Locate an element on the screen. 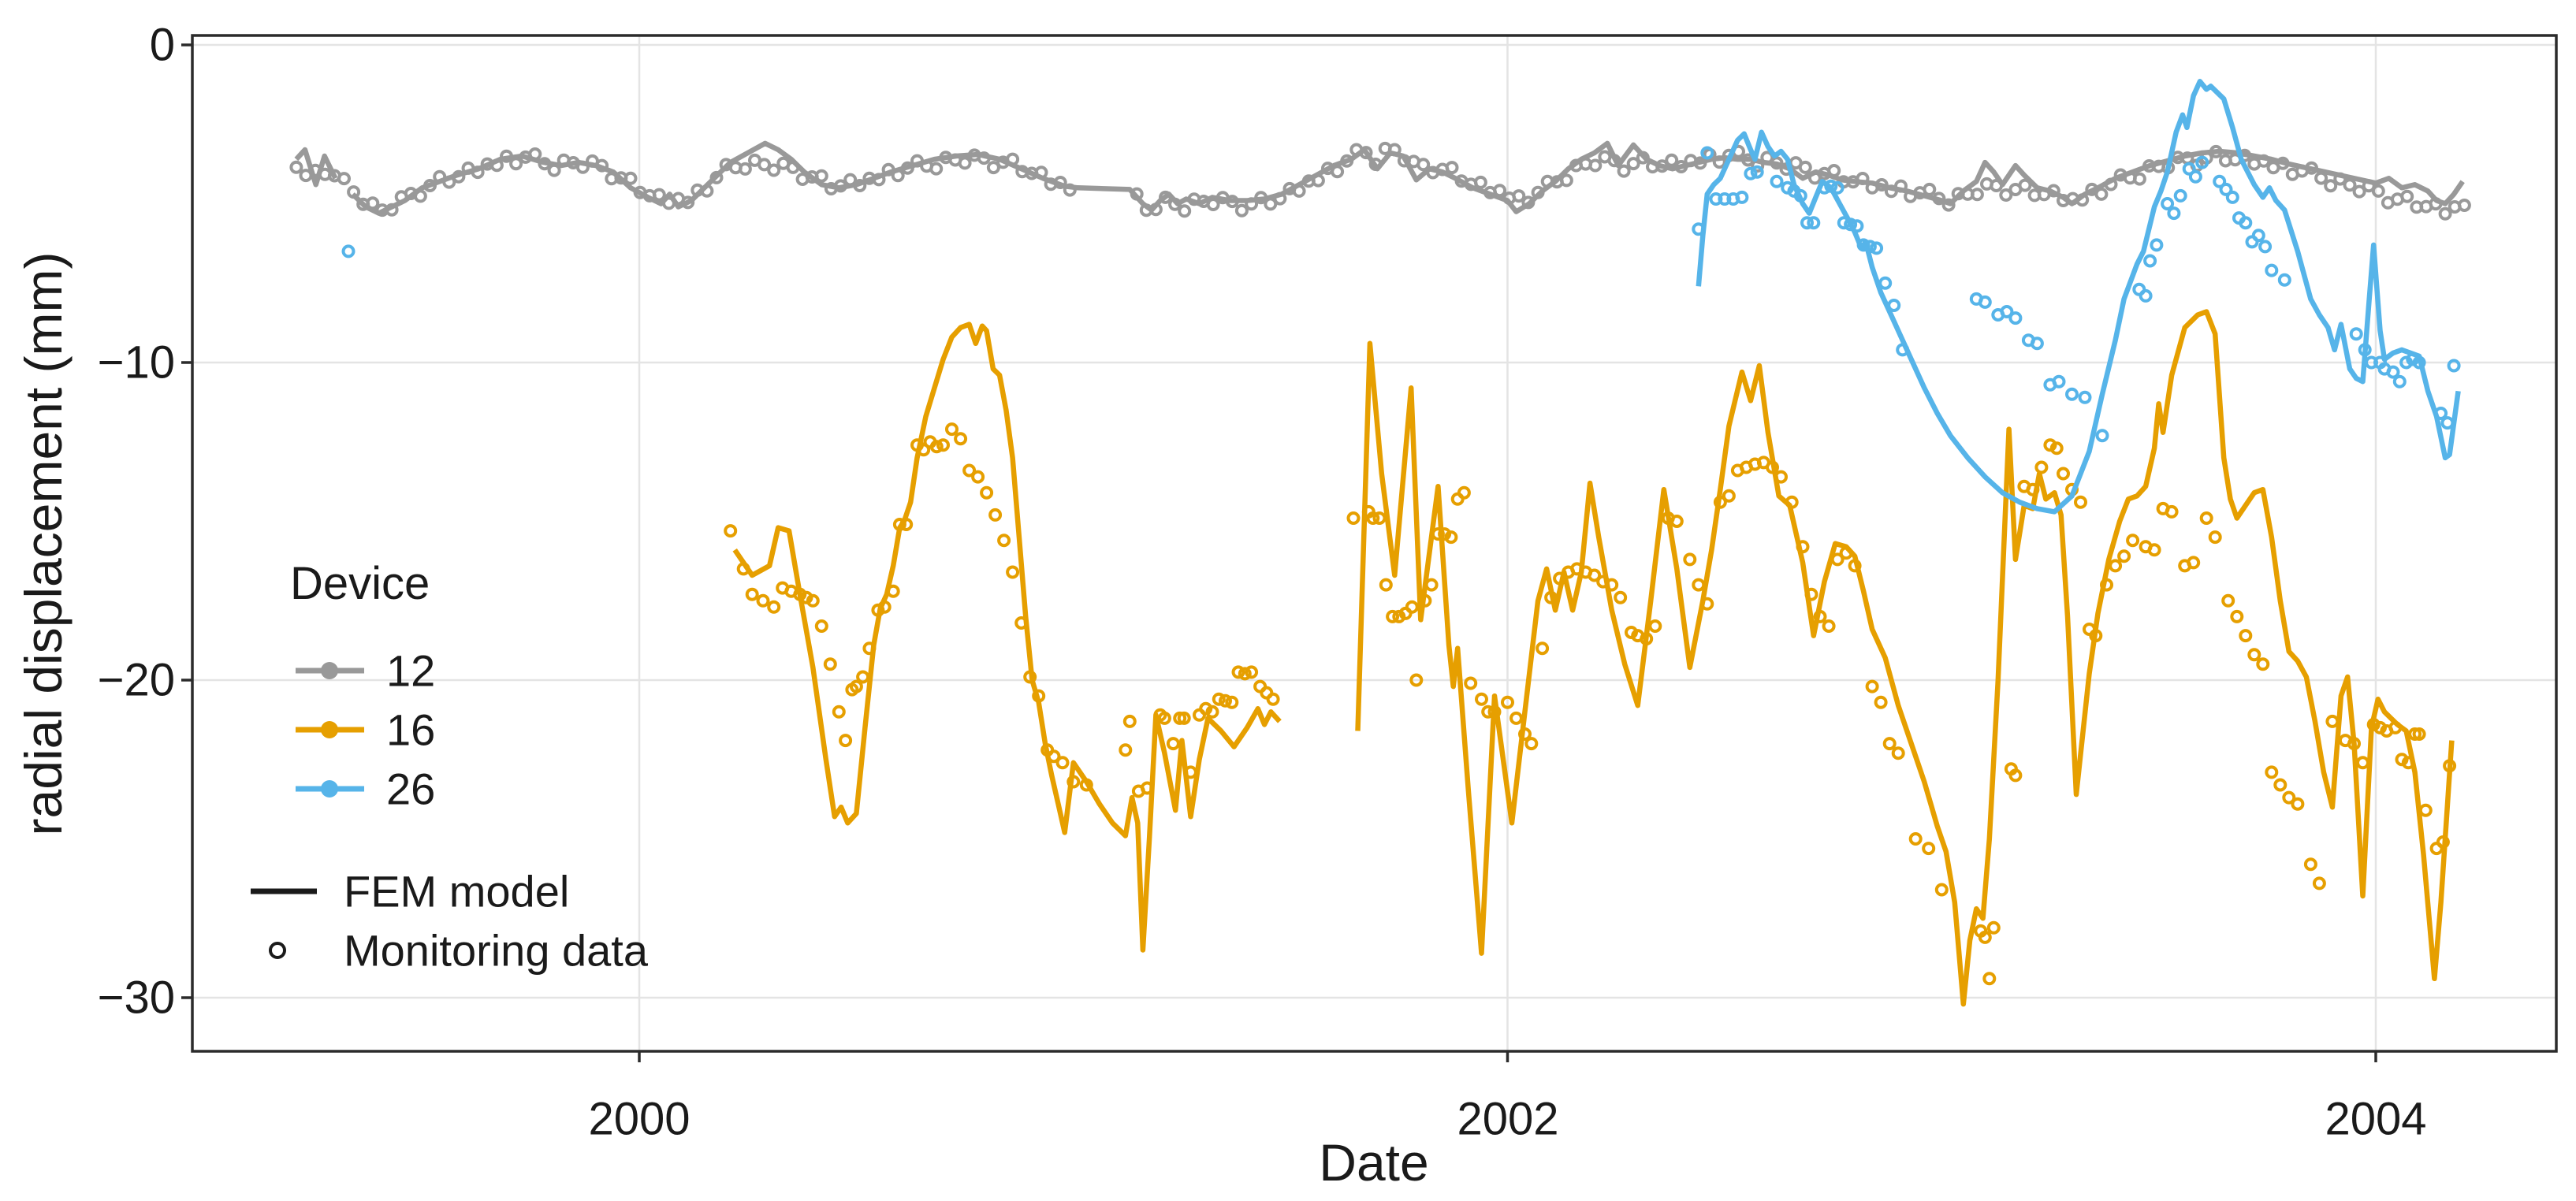  legend-item-monitoring-data: Monitoring data is located at coordinates (459, 951).